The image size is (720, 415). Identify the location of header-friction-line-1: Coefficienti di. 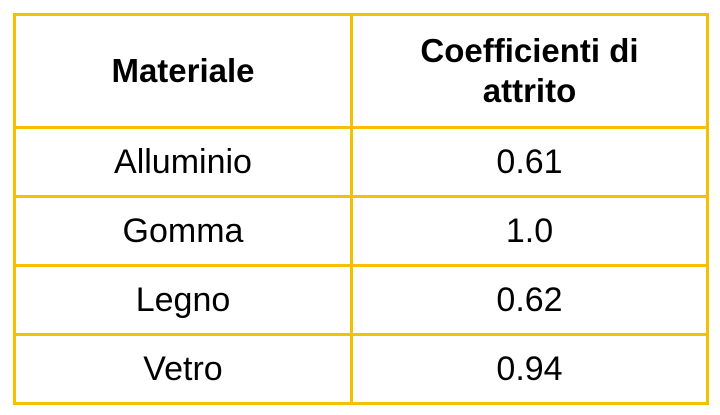
(529, 50).